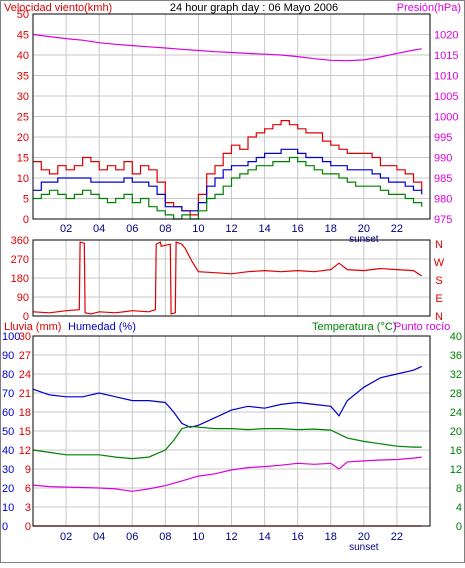 The width and height of the screenshot is (465, 568). What do you see at coordinates (8, 470) in the screenshot?
I see `humidity-tick-label: 30` at bounding box center [8, 470].